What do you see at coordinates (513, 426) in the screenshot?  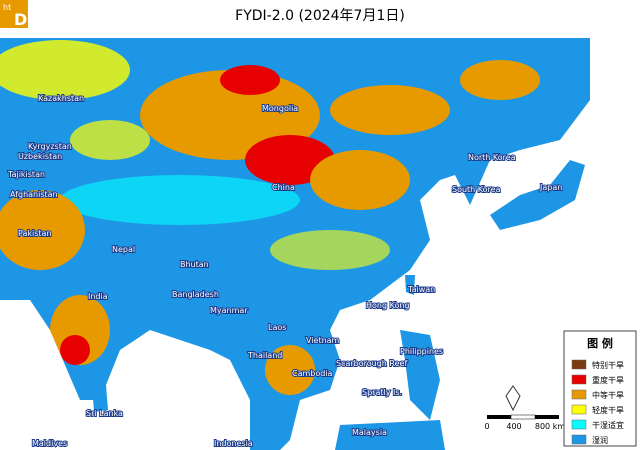 I see `scale-label: 400` at bounding box center [513, 426].